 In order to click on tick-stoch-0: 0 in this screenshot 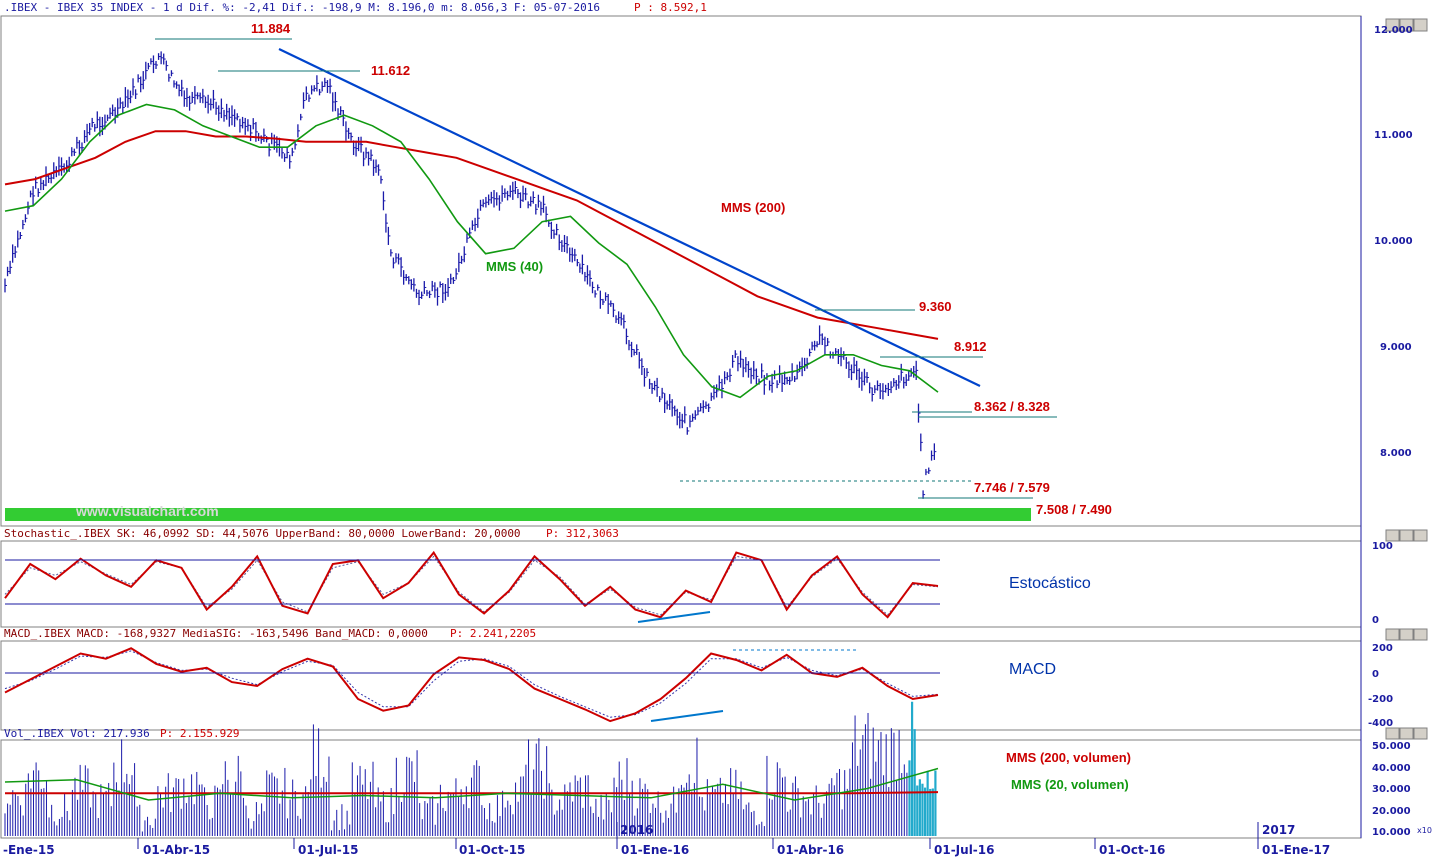, I will do `click(1375, 620)`.